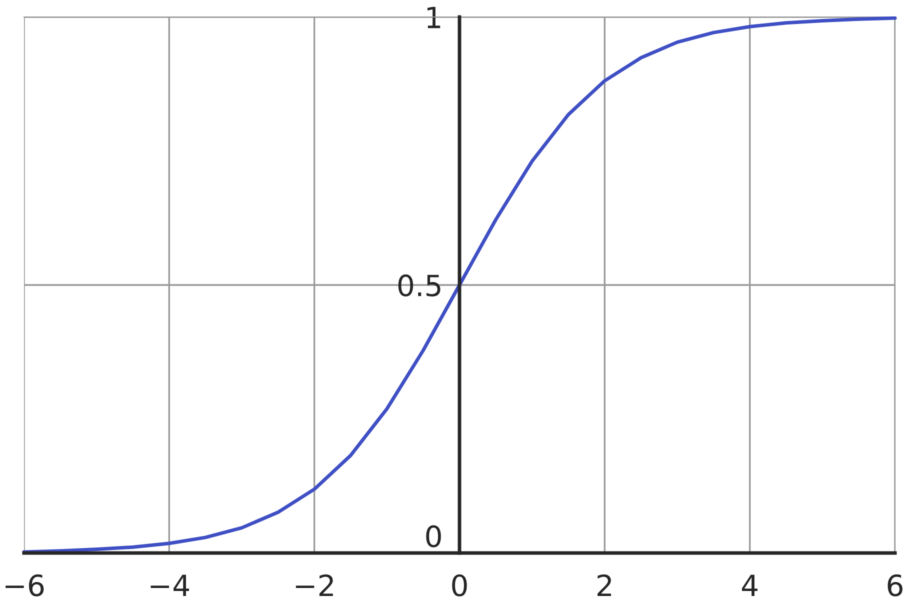 The height and width of the screenshot is (610, 906). Describe the element at coordinates (314, 585) in the screenshot. I see `x-tick-label: −2` at that location.